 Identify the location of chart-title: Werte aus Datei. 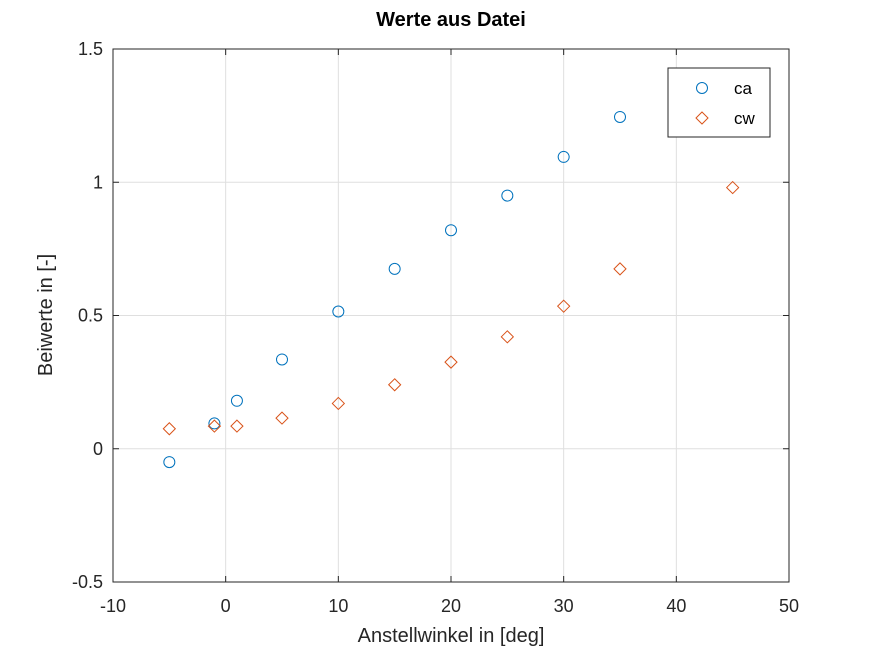
(451, 20).